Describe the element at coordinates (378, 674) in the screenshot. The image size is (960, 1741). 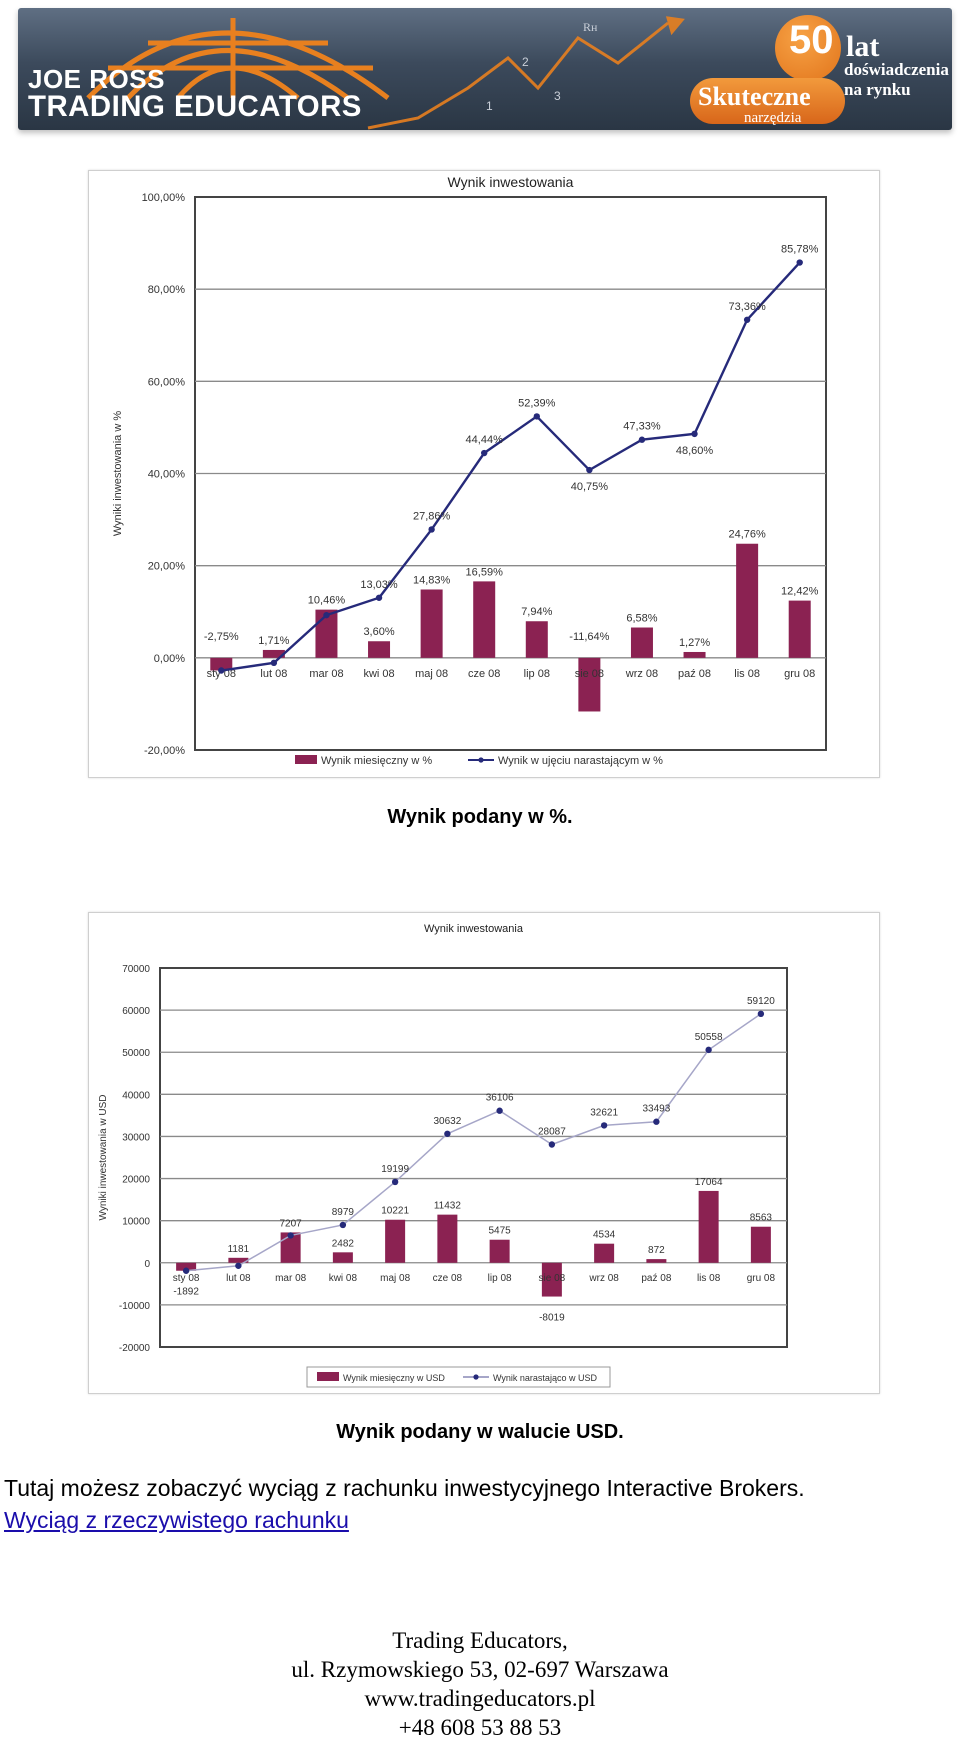
I see `x-tick-label: kwi 08` at that location.